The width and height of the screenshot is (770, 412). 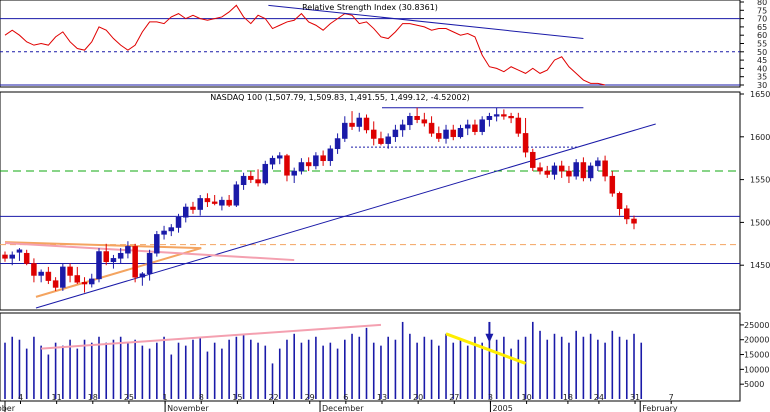 What do you see at coordinates (382, 397) in the screenshot?
I see `x-tick-label: 13` at bounding box center [382, 397].